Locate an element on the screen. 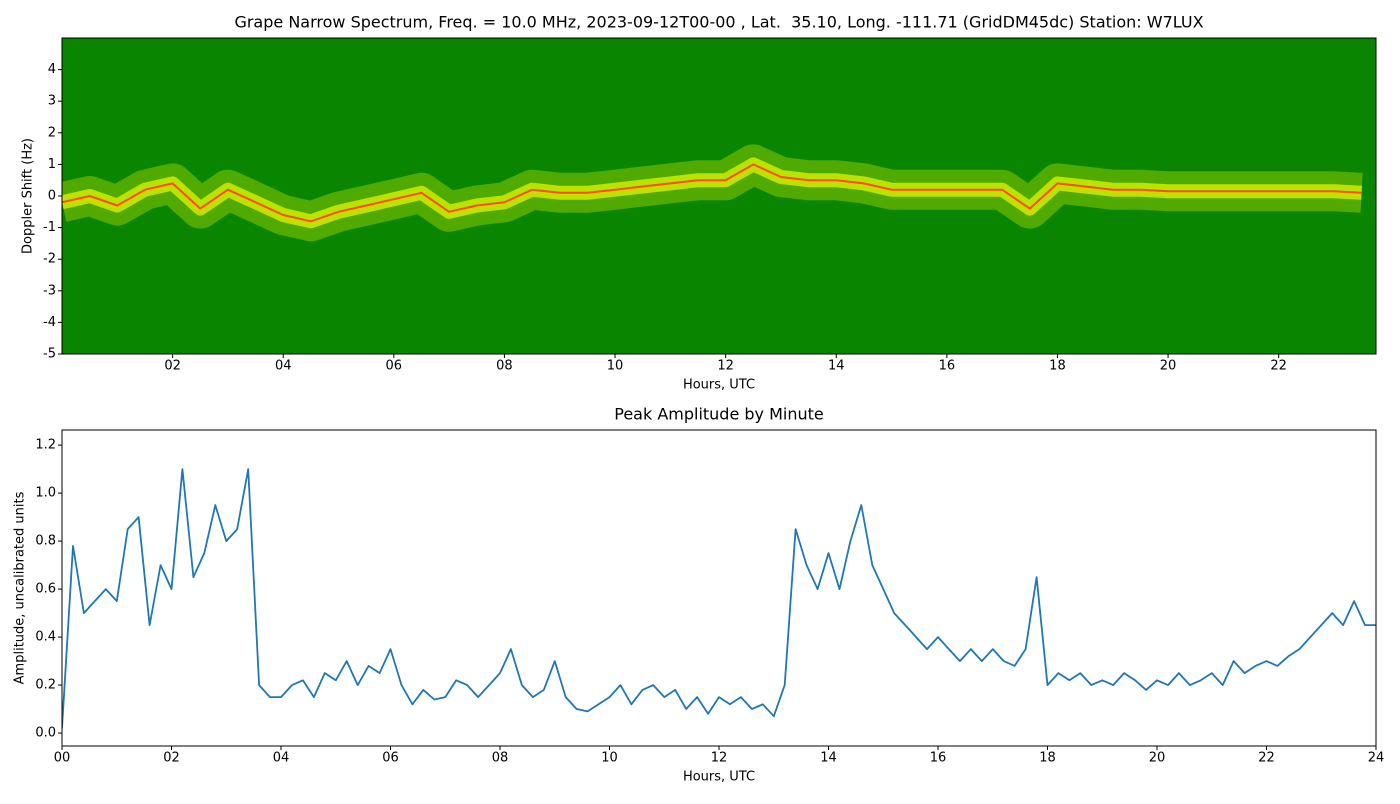 The width and height of the screenshot is (1400, 804). y-tick-label: 0.8 is located at coordinates (45, 541).